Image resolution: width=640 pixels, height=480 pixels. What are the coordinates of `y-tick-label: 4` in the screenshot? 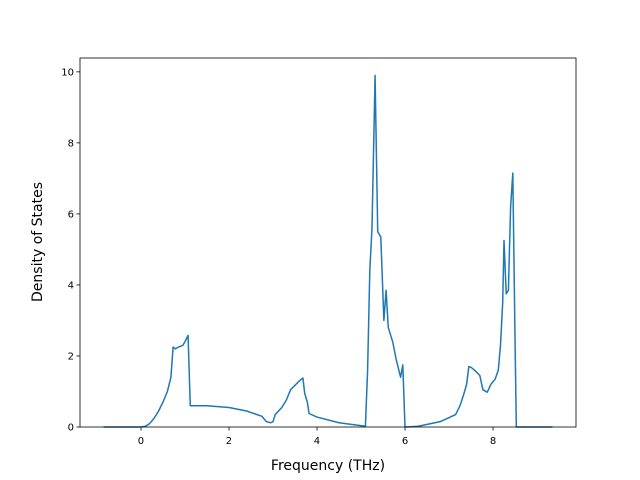 It's located at (71, 285).